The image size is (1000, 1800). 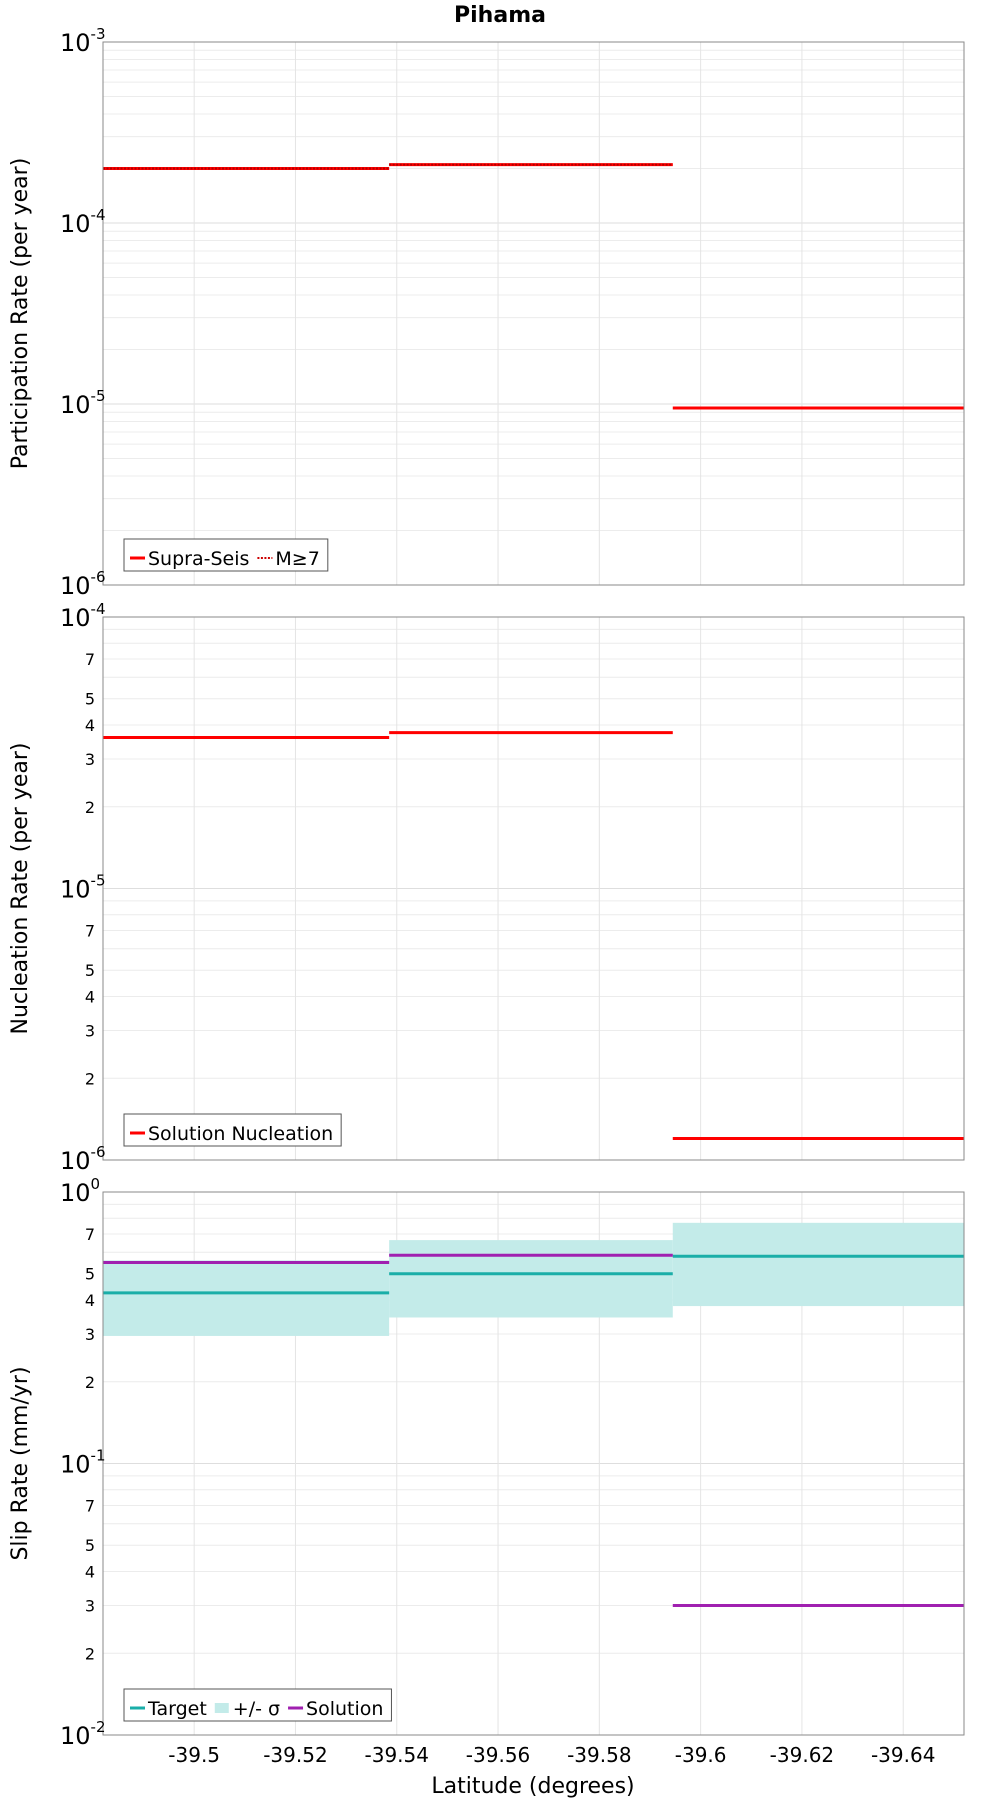 What do you see at coordinates (198, 559) in the screenshot?
I see `legend-label-supra-seis: Supra-Seis` at bounding box center [198, 559].